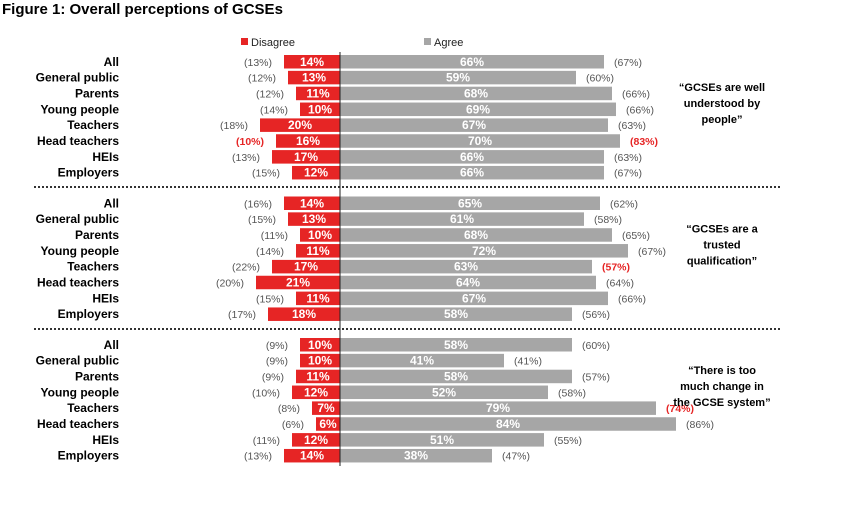 This screenshot has width=850, height=505. Describe the element at coordinates (230, 284) in the screenshot. I see `disagree-previous-value: (20%)` at that location.